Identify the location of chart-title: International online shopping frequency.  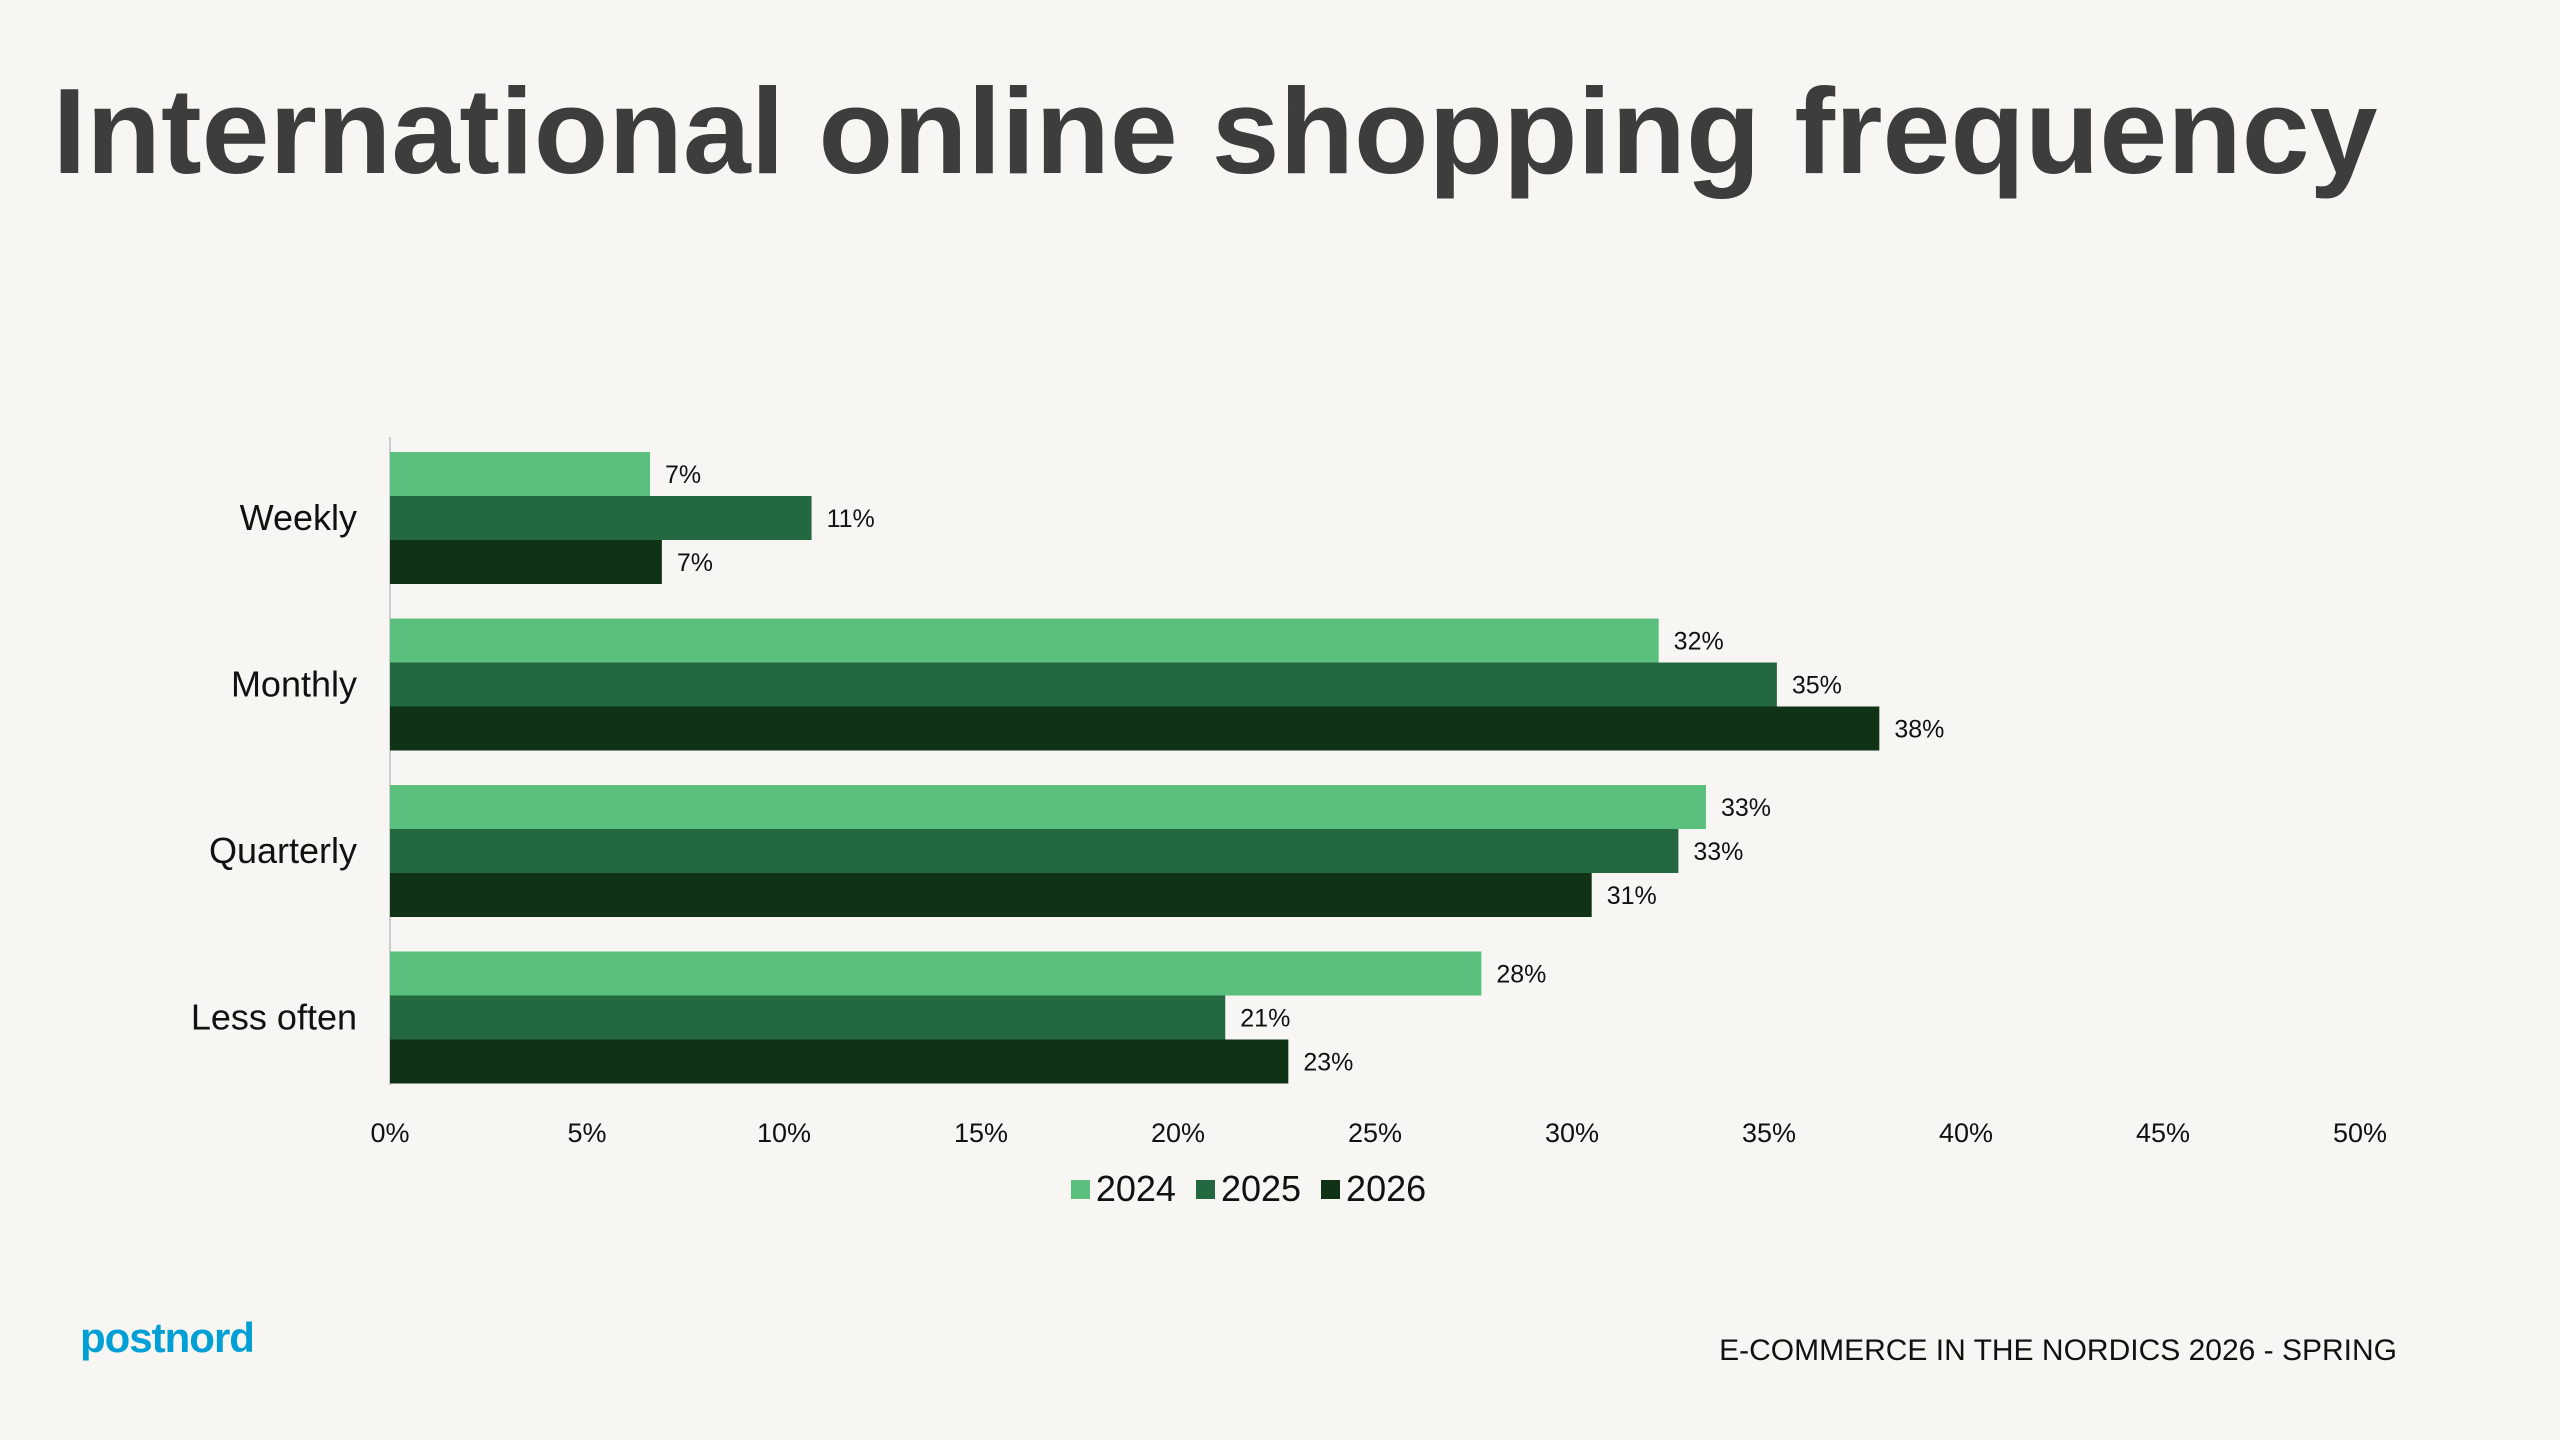
(1215, 131).